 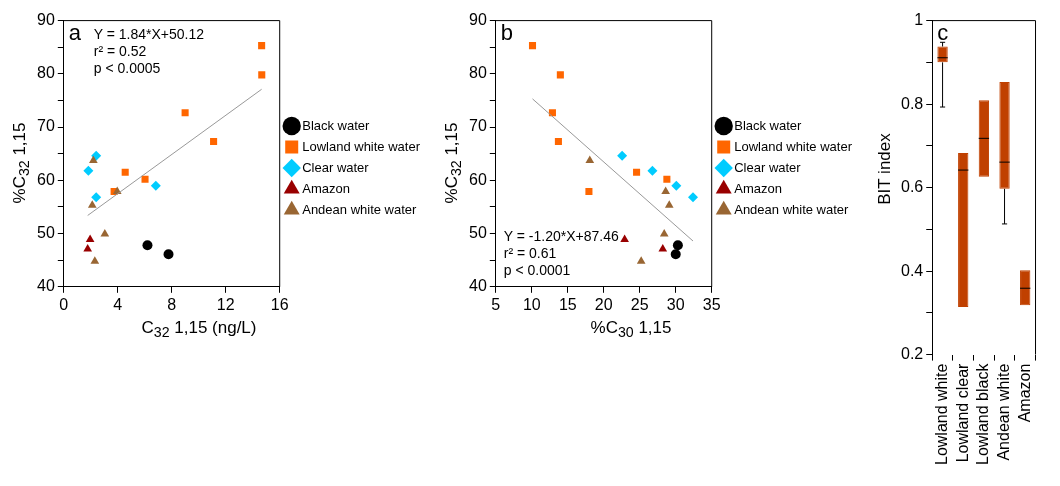 What do you see at coordinates (120, 51) in the screenshot?
I see `annotation: r² = 0.52` at bounding box center [120, 51].